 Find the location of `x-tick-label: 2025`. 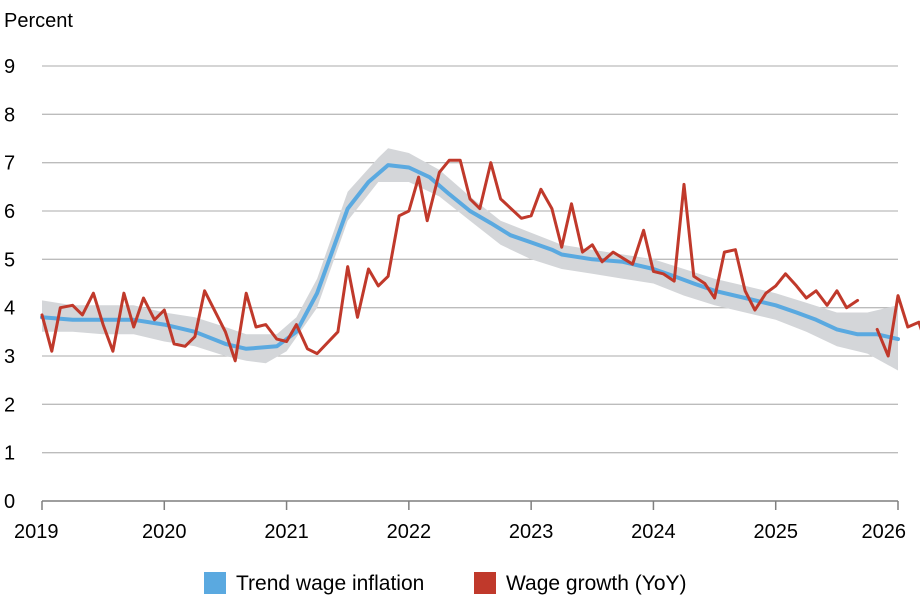

x-tick-label: 2025 is located at coordinates (775, 532).